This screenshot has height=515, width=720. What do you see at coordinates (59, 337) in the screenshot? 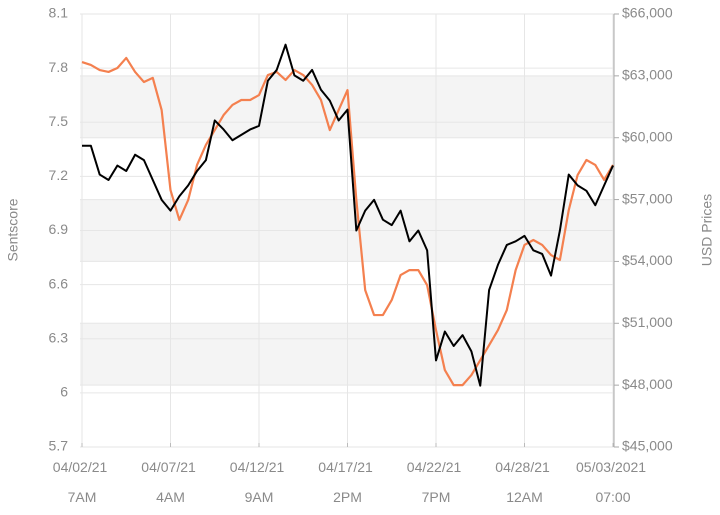
I see `y-tick-label: 6.3` at bounding box center [59, 337].